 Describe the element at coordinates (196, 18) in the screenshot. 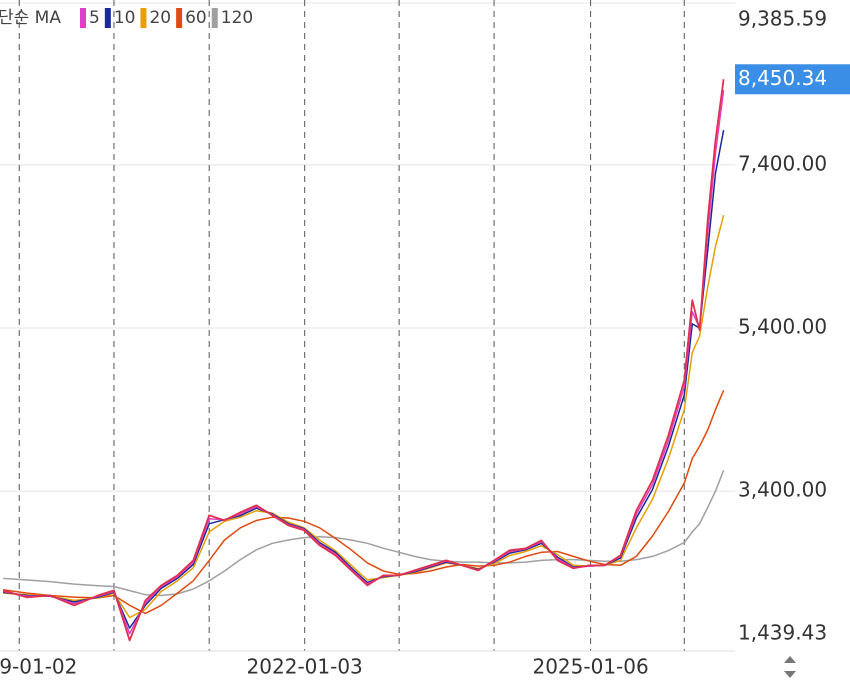

I see `legend-label: 60` at that location.